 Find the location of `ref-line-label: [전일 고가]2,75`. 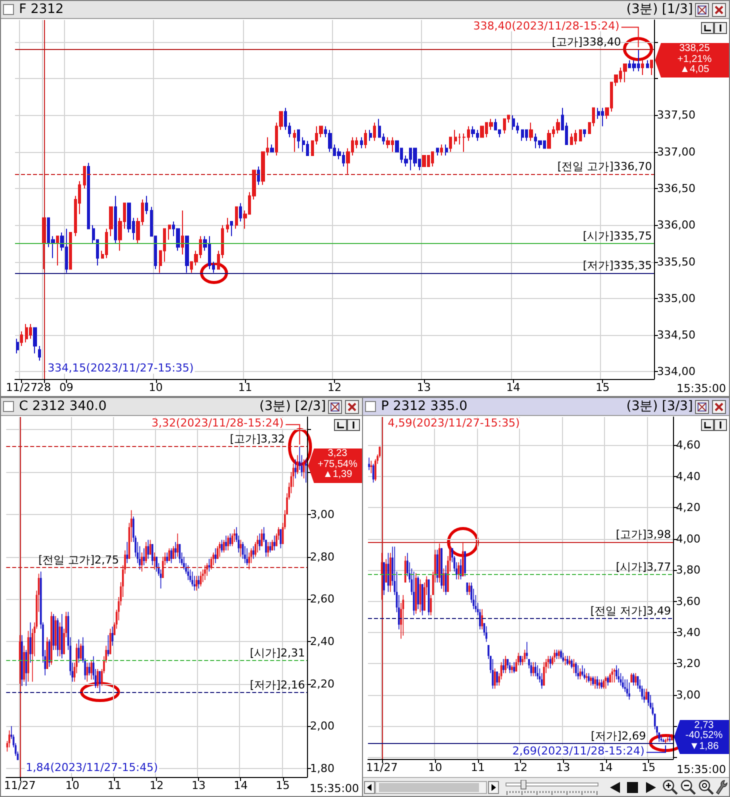

ref-line-label: [전일 고가]2,75 is located at coordinates (78, 559).